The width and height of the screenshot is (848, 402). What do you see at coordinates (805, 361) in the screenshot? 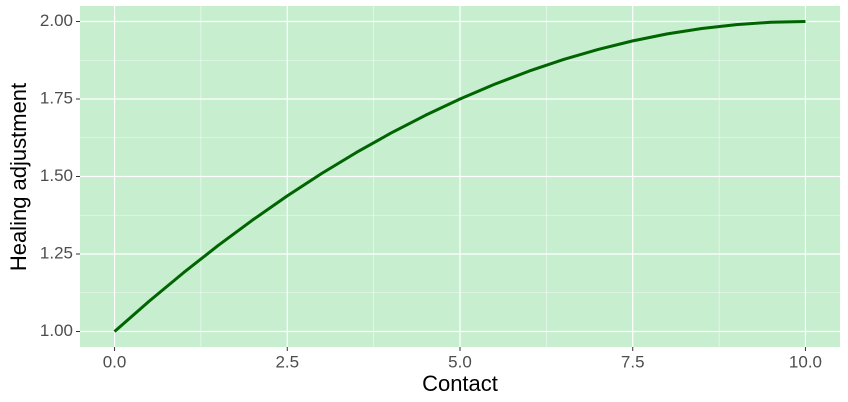
I see `x-tick-label: 10.0` at bounding box center [805, 361].